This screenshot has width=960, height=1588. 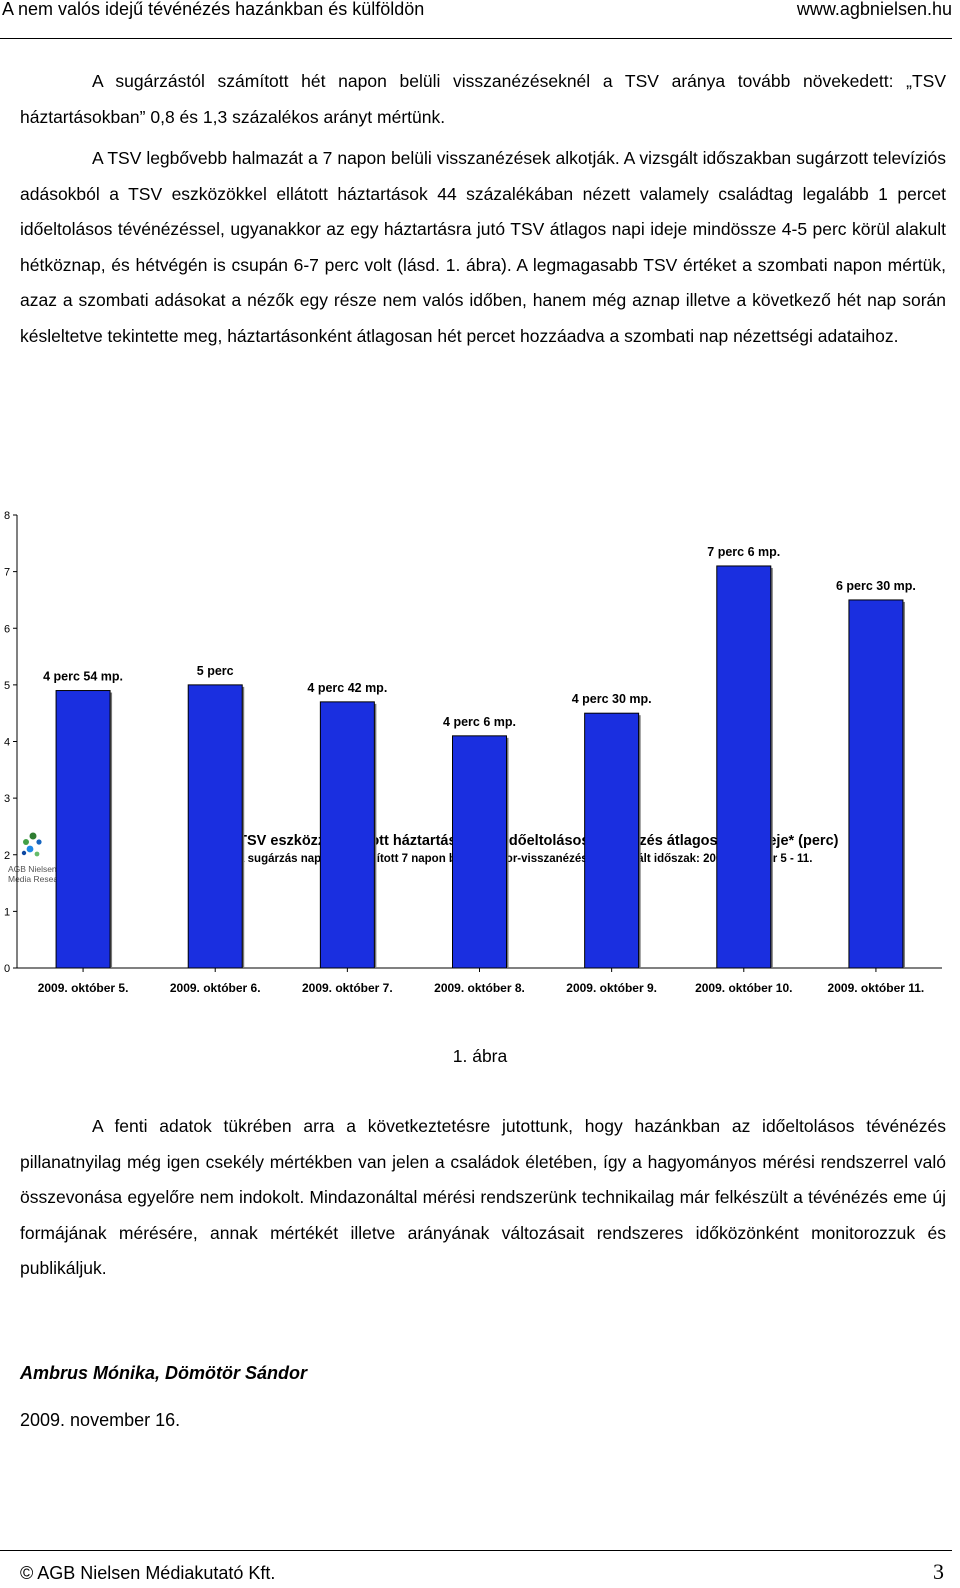 I want to click on bar-data-label: 4 perc 42 mp., so click(x=347, y=688).